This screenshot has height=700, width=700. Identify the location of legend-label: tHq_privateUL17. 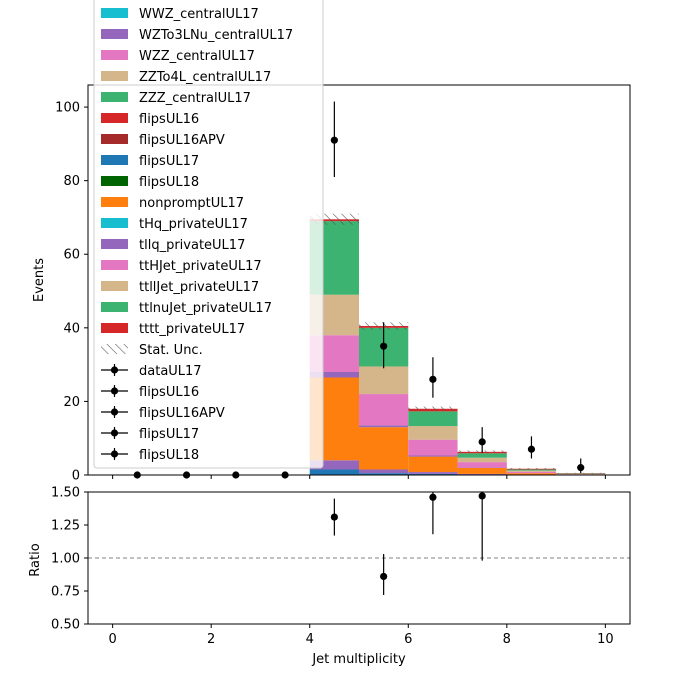
(193, 224).